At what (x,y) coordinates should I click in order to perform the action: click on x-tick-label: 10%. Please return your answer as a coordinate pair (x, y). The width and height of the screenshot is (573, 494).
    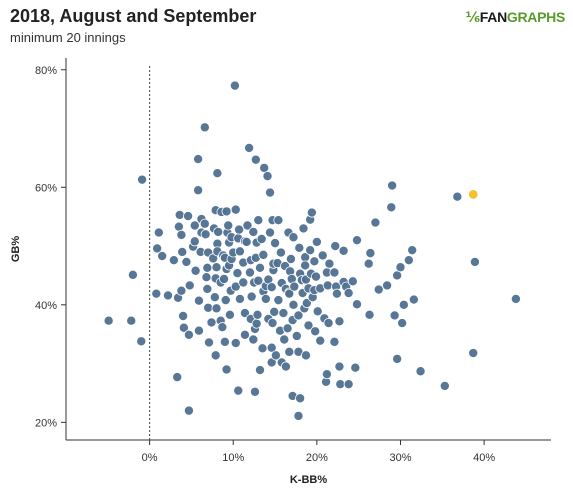
    Looking at the image, I should click on (233, 458).